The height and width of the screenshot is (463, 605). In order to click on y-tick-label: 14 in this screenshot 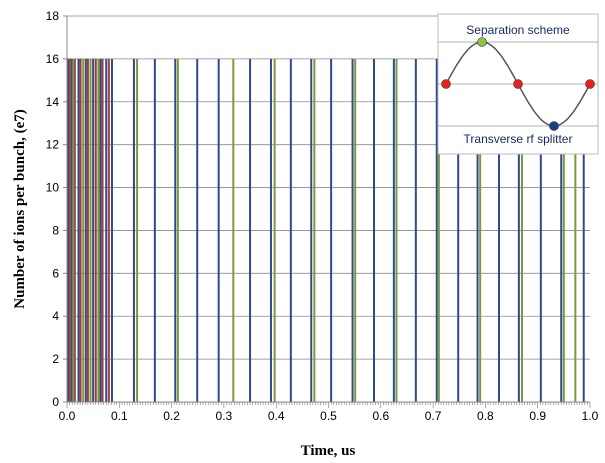, I will do `click(53, 102)`.